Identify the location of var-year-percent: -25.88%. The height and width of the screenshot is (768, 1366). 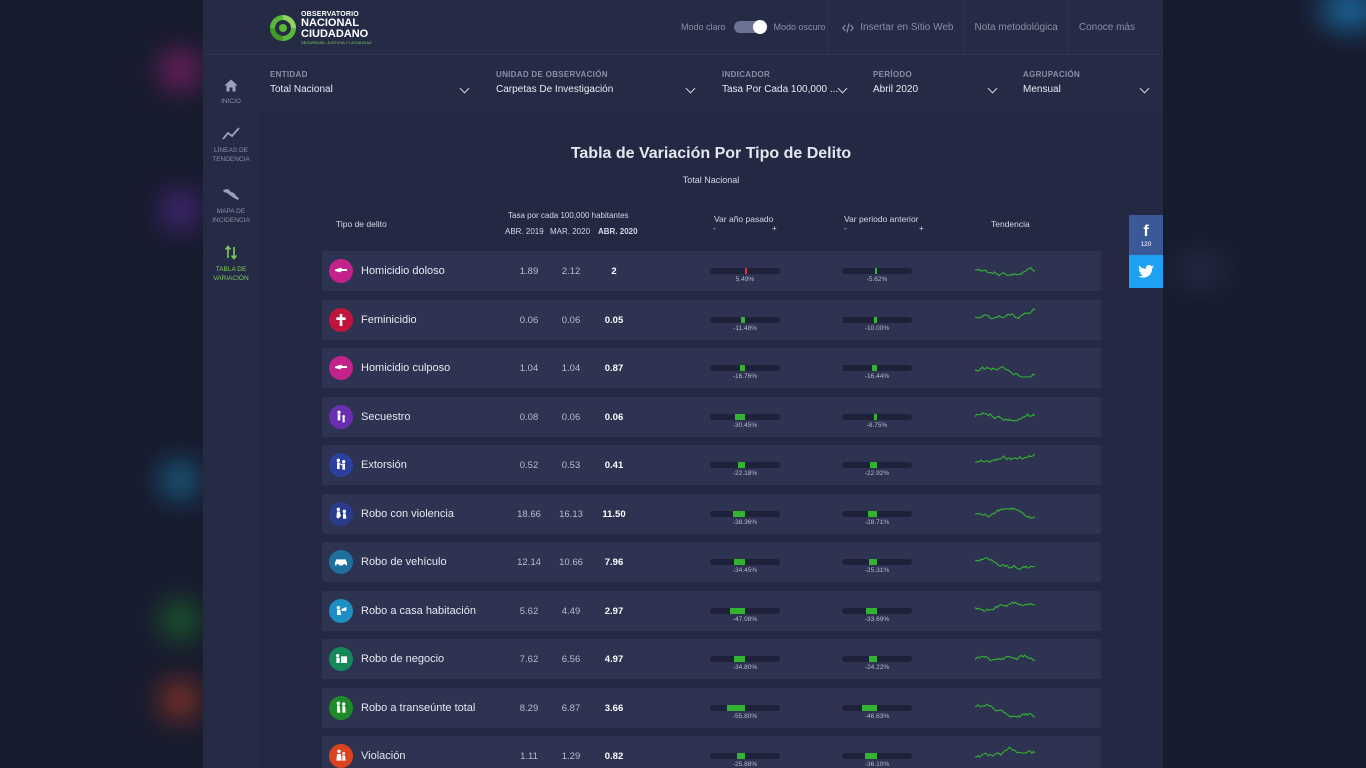
(745, 764).